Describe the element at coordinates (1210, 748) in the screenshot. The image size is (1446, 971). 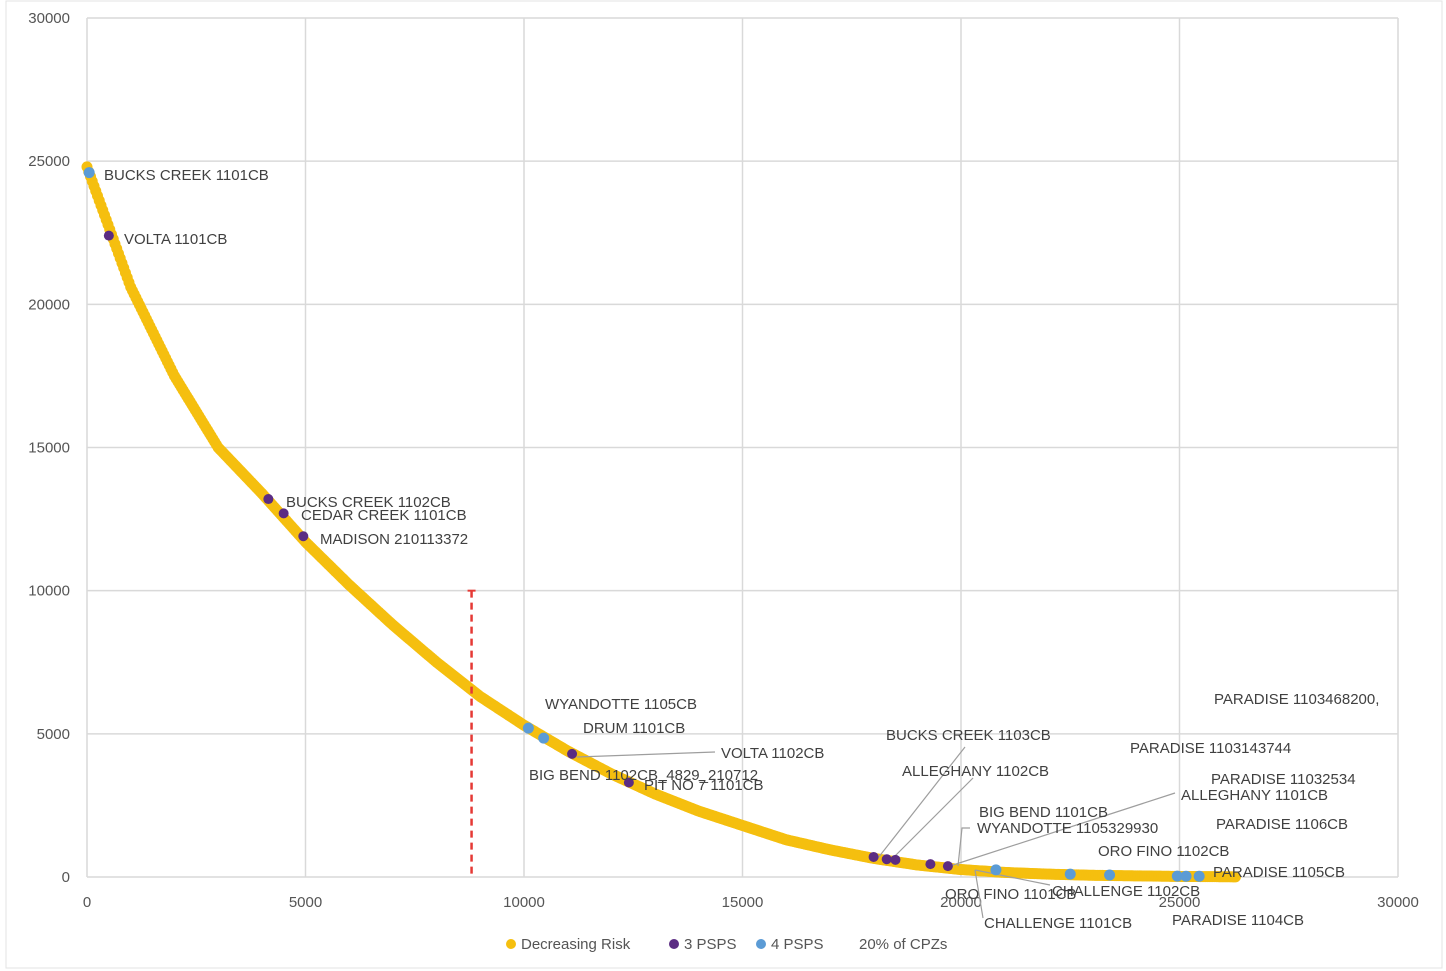
I see `point-annotation: PARADISE 1103143744` at that location.